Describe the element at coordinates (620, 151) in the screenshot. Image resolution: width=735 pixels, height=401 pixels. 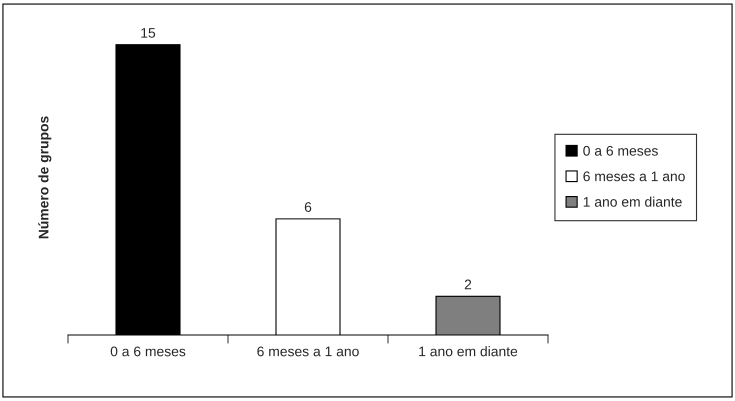
I see `legend-label: 0 a 6 meses` at that location.